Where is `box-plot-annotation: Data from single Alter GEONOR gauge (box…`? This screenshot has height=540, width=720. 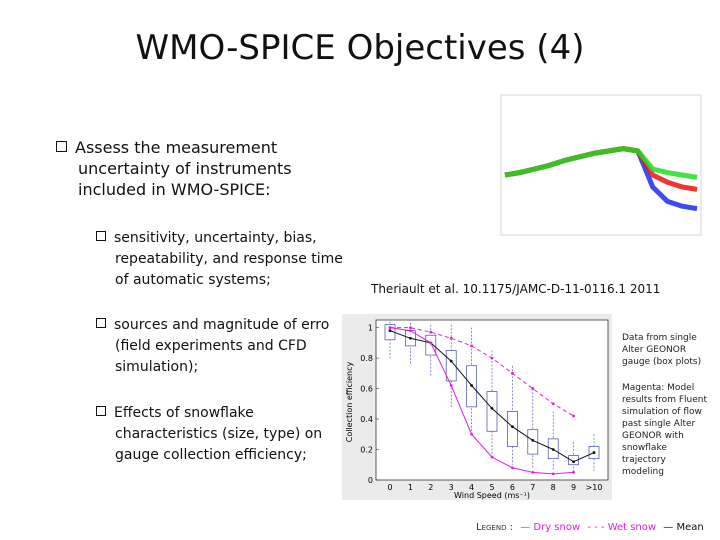 box-plot-annotation: Data from single Alter GEONOR gauge (box… is located at coordinates (661, 350).